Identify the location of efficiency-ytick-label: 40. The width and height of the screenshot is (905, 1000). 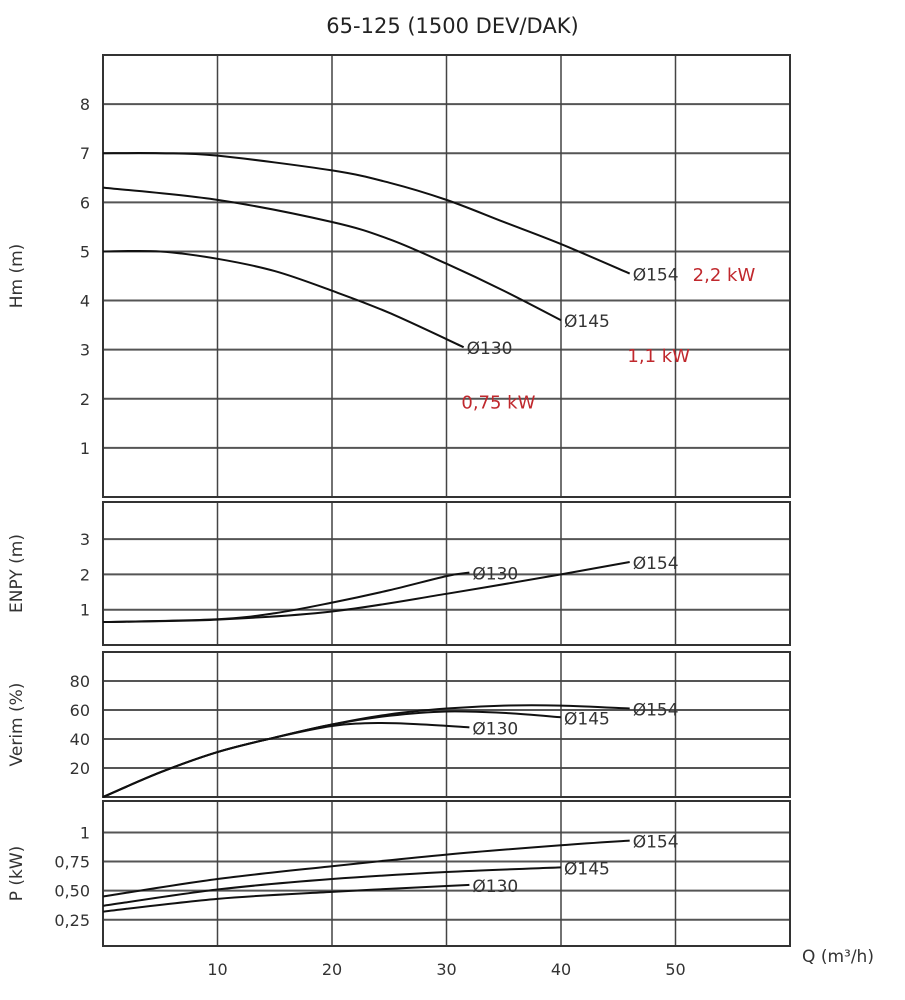
(80, 739).